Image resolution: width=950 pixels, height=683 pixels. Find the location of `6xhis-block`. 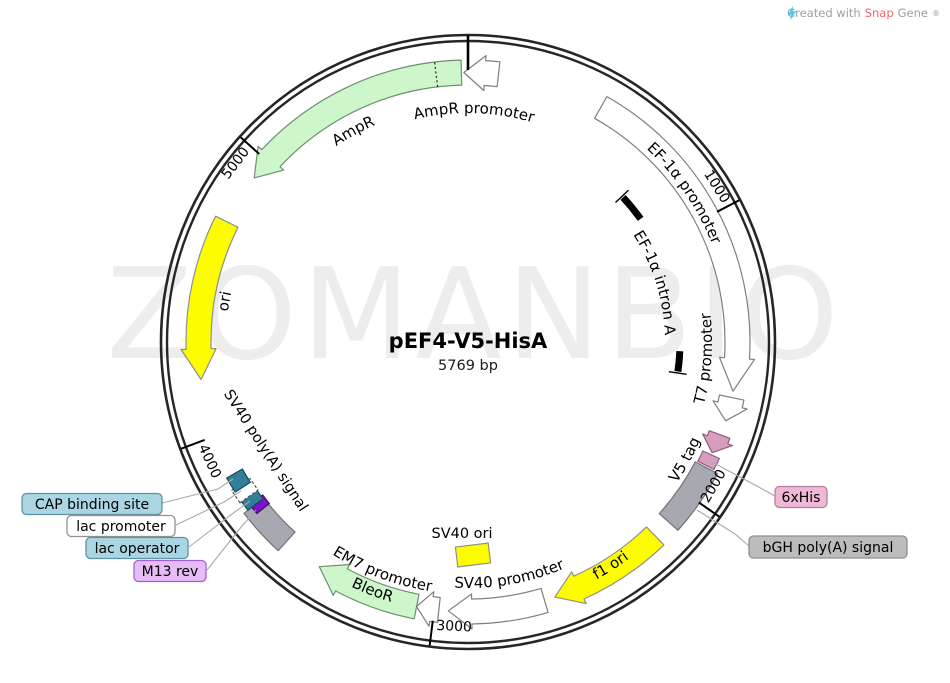

6xhis-block is located at coordinates (709, 460).